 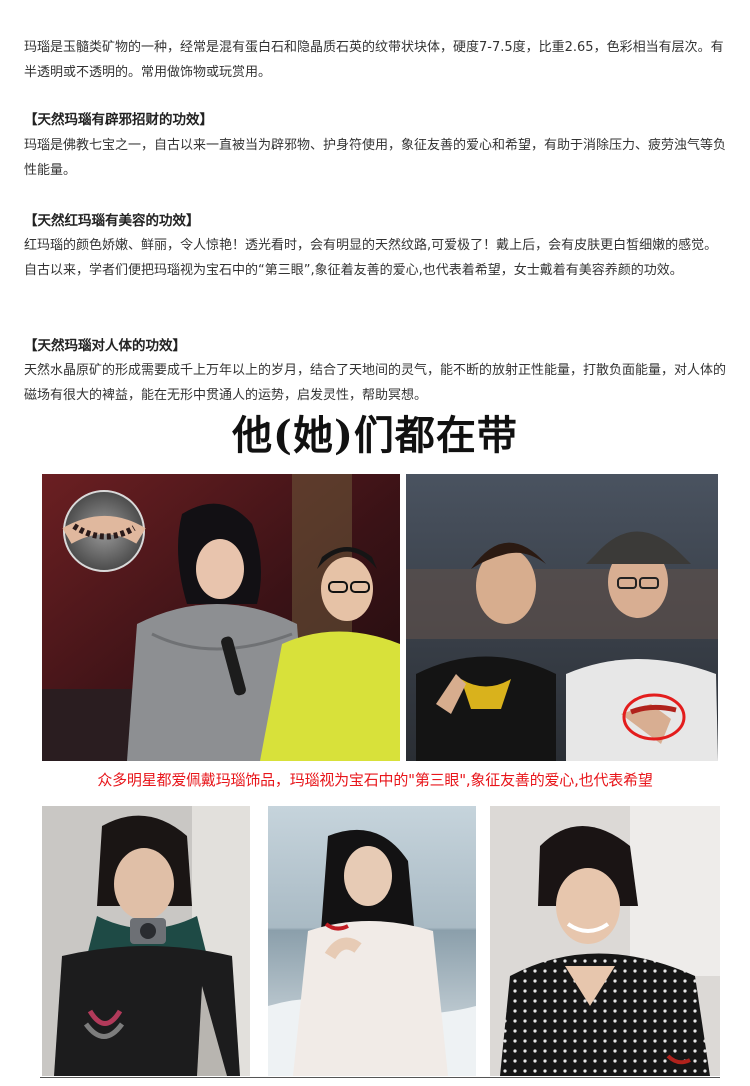 I want to click on photo-caption: 众多明星都爱佩戴玛瑙饰品，玛瑙视为宝石中的"第三眼",象征友善的爱心,也代表希望, so click(x=375, y=780).